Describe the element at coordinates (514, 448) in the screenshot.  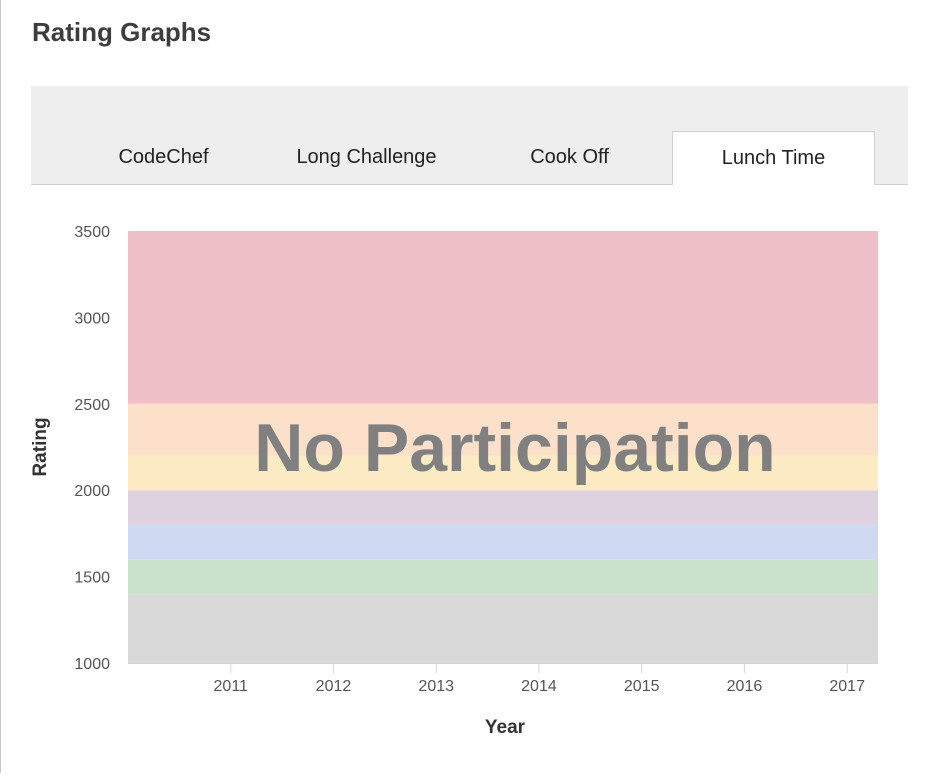
I see `no-participation-message: No Participation` at that location.